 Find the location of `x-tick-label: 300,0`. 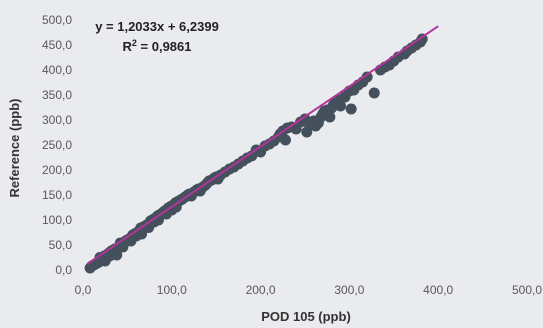

x-tick-label: 300,0 is located at coordinates (349, 290).